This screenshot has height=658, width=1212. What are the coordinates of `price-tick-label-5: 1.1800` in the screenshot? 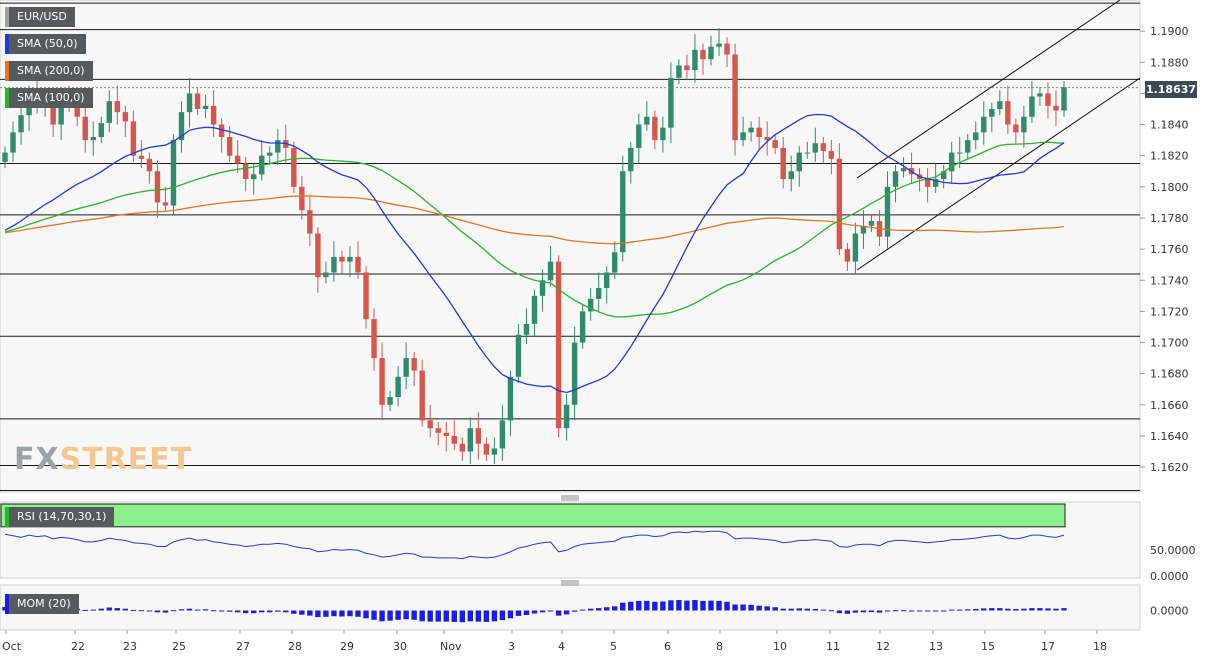 It's located at (1169, 187).